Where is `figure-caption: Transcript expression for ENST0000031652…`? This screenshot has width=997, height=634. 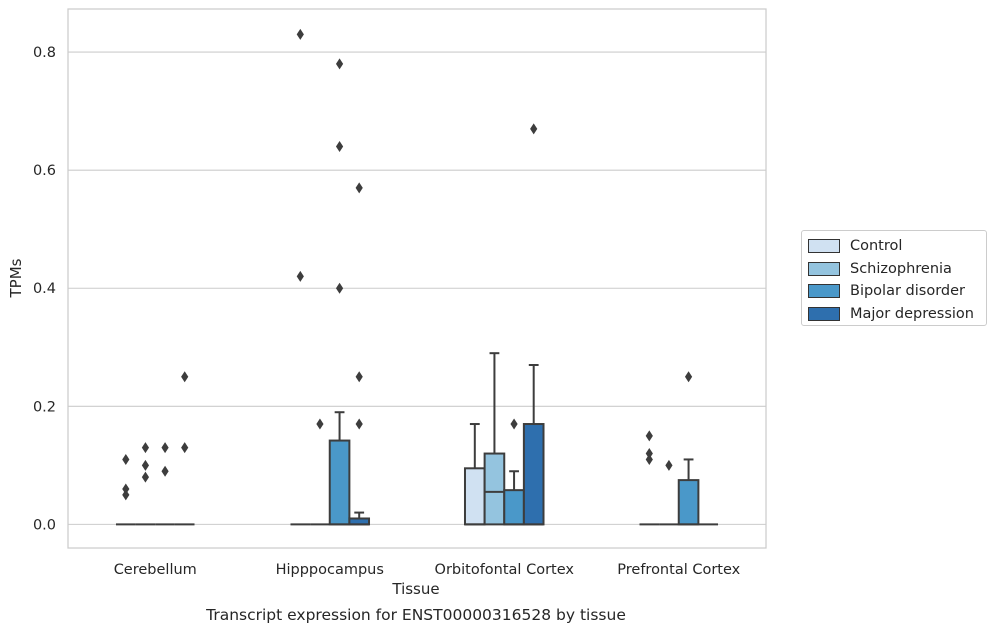 figure-caption: Transcript expression for ENST0000031652… is located at coordinates (416, 615).